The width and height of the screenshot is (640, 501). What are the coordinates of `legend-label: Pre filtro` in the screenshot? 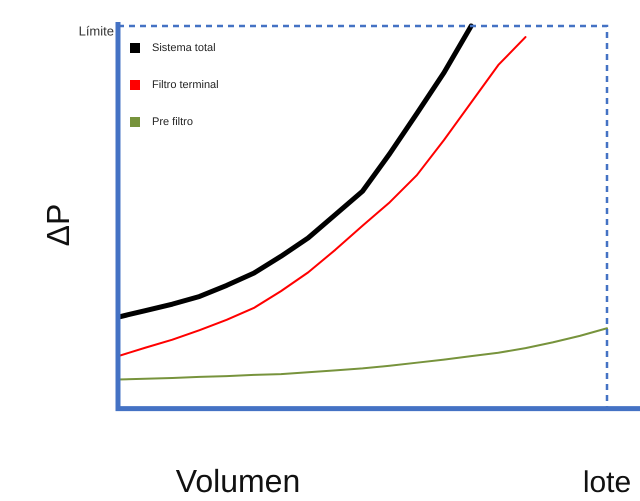 It's located at (172, 122).